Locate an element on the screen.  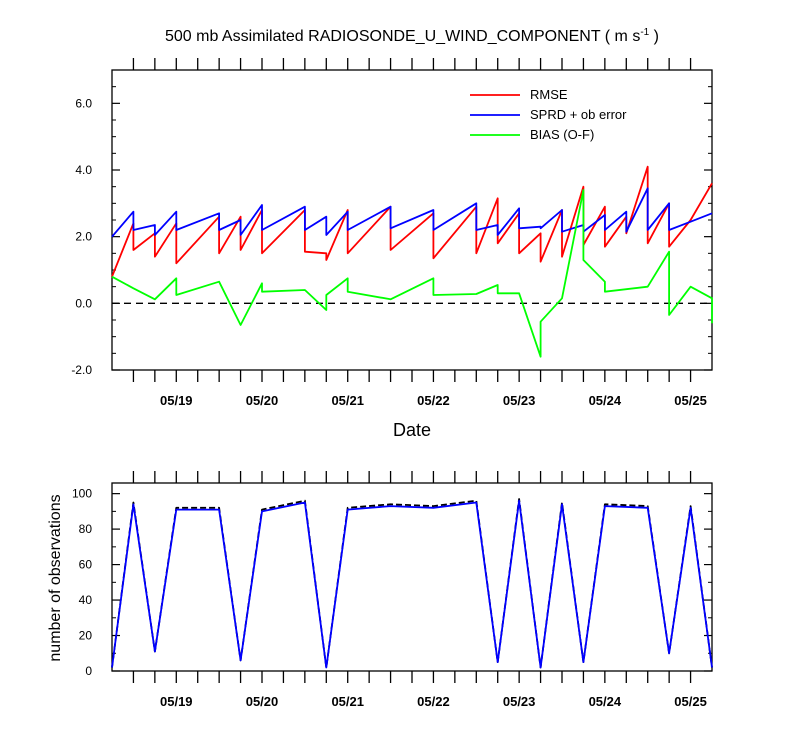
y-tick-label: 2.0 is located at coordinates (83, 237).